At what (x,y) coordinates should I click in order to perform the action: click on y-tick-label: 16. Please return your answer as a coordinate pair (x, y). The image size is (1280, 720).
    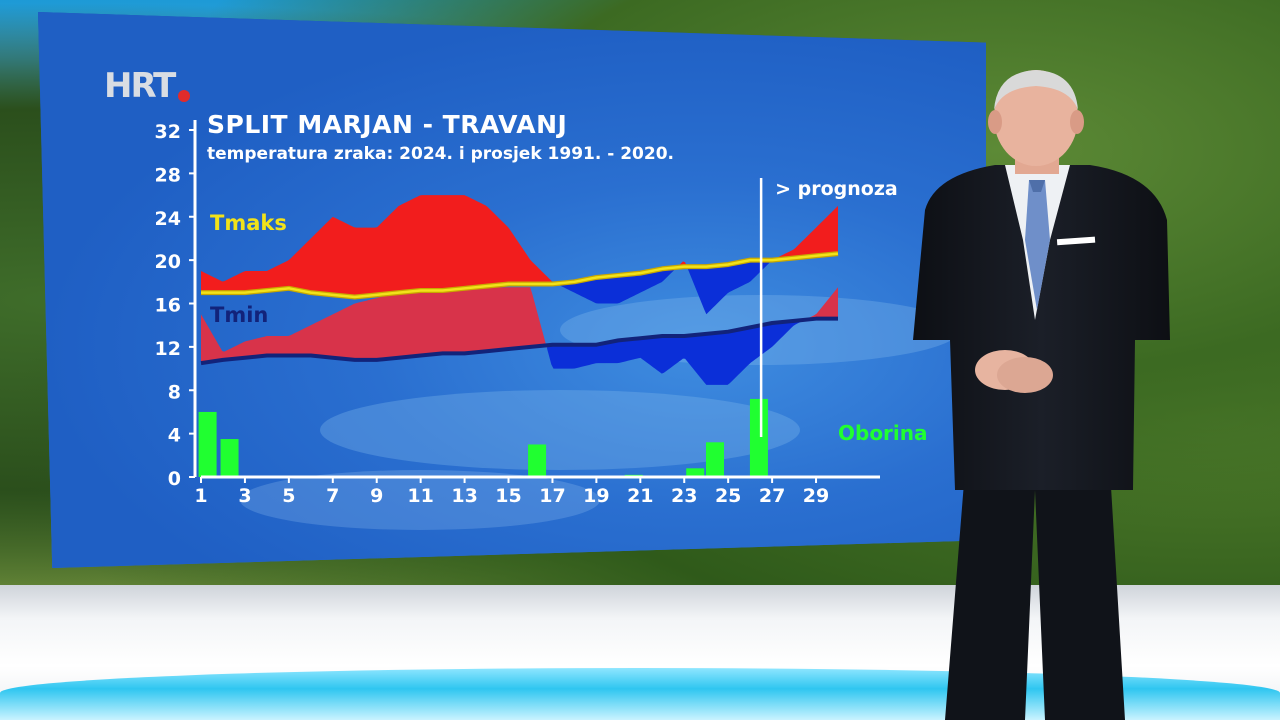
    Looking at the image, I should click on (168, 306).